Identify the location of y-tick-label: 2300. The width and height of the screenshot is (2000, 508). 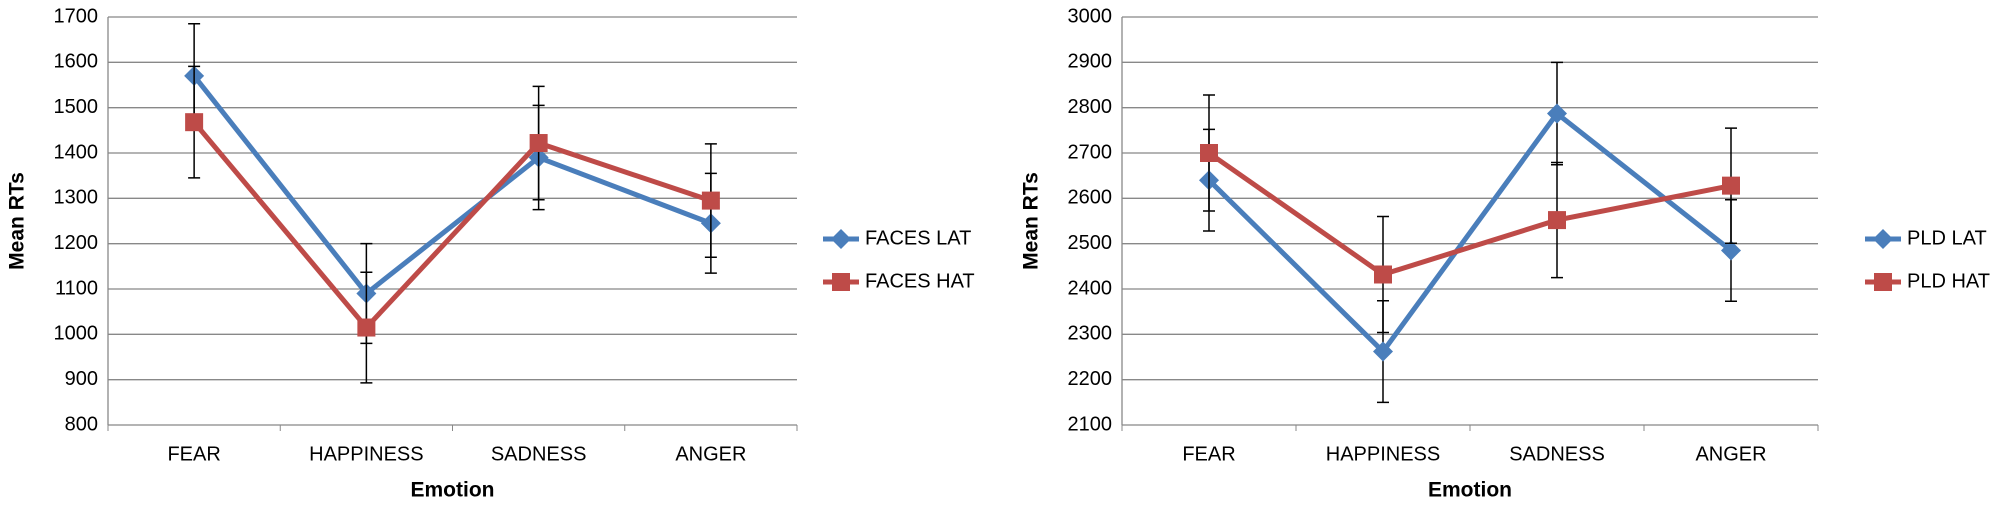
(1090, 334).